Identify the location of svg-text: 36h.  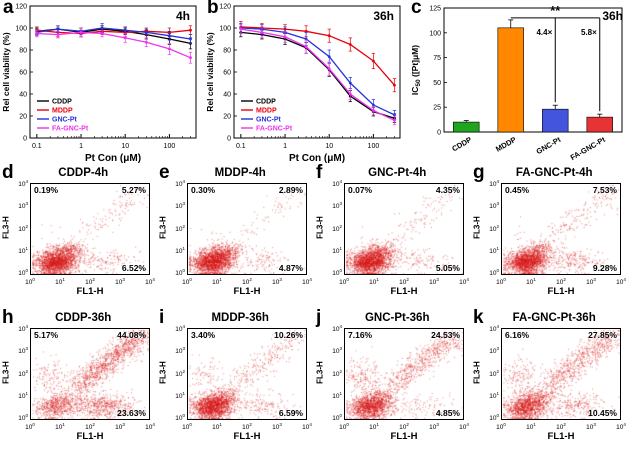
(383, 16).